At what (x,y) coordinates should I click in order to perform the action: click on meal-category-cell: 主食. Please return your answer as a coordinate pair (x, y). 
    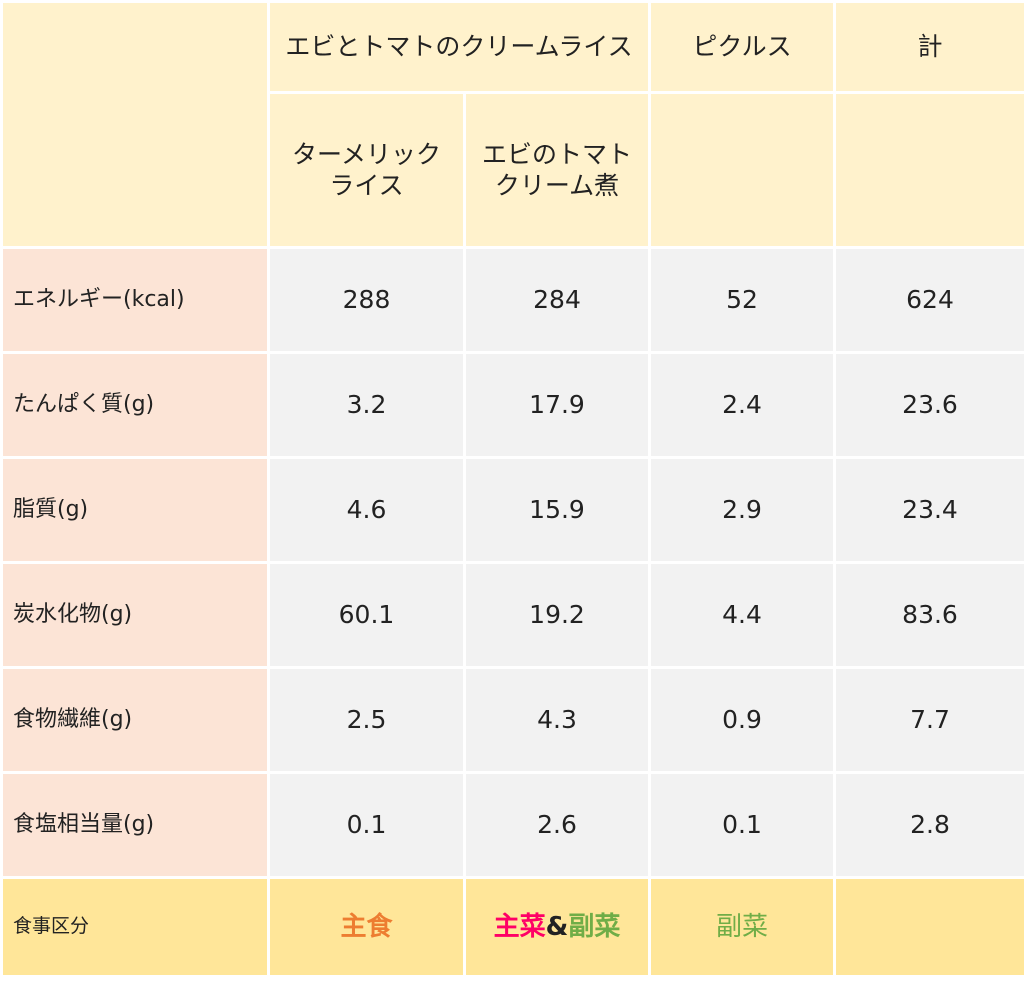
    Looking at the image, I should click on (366, 927).